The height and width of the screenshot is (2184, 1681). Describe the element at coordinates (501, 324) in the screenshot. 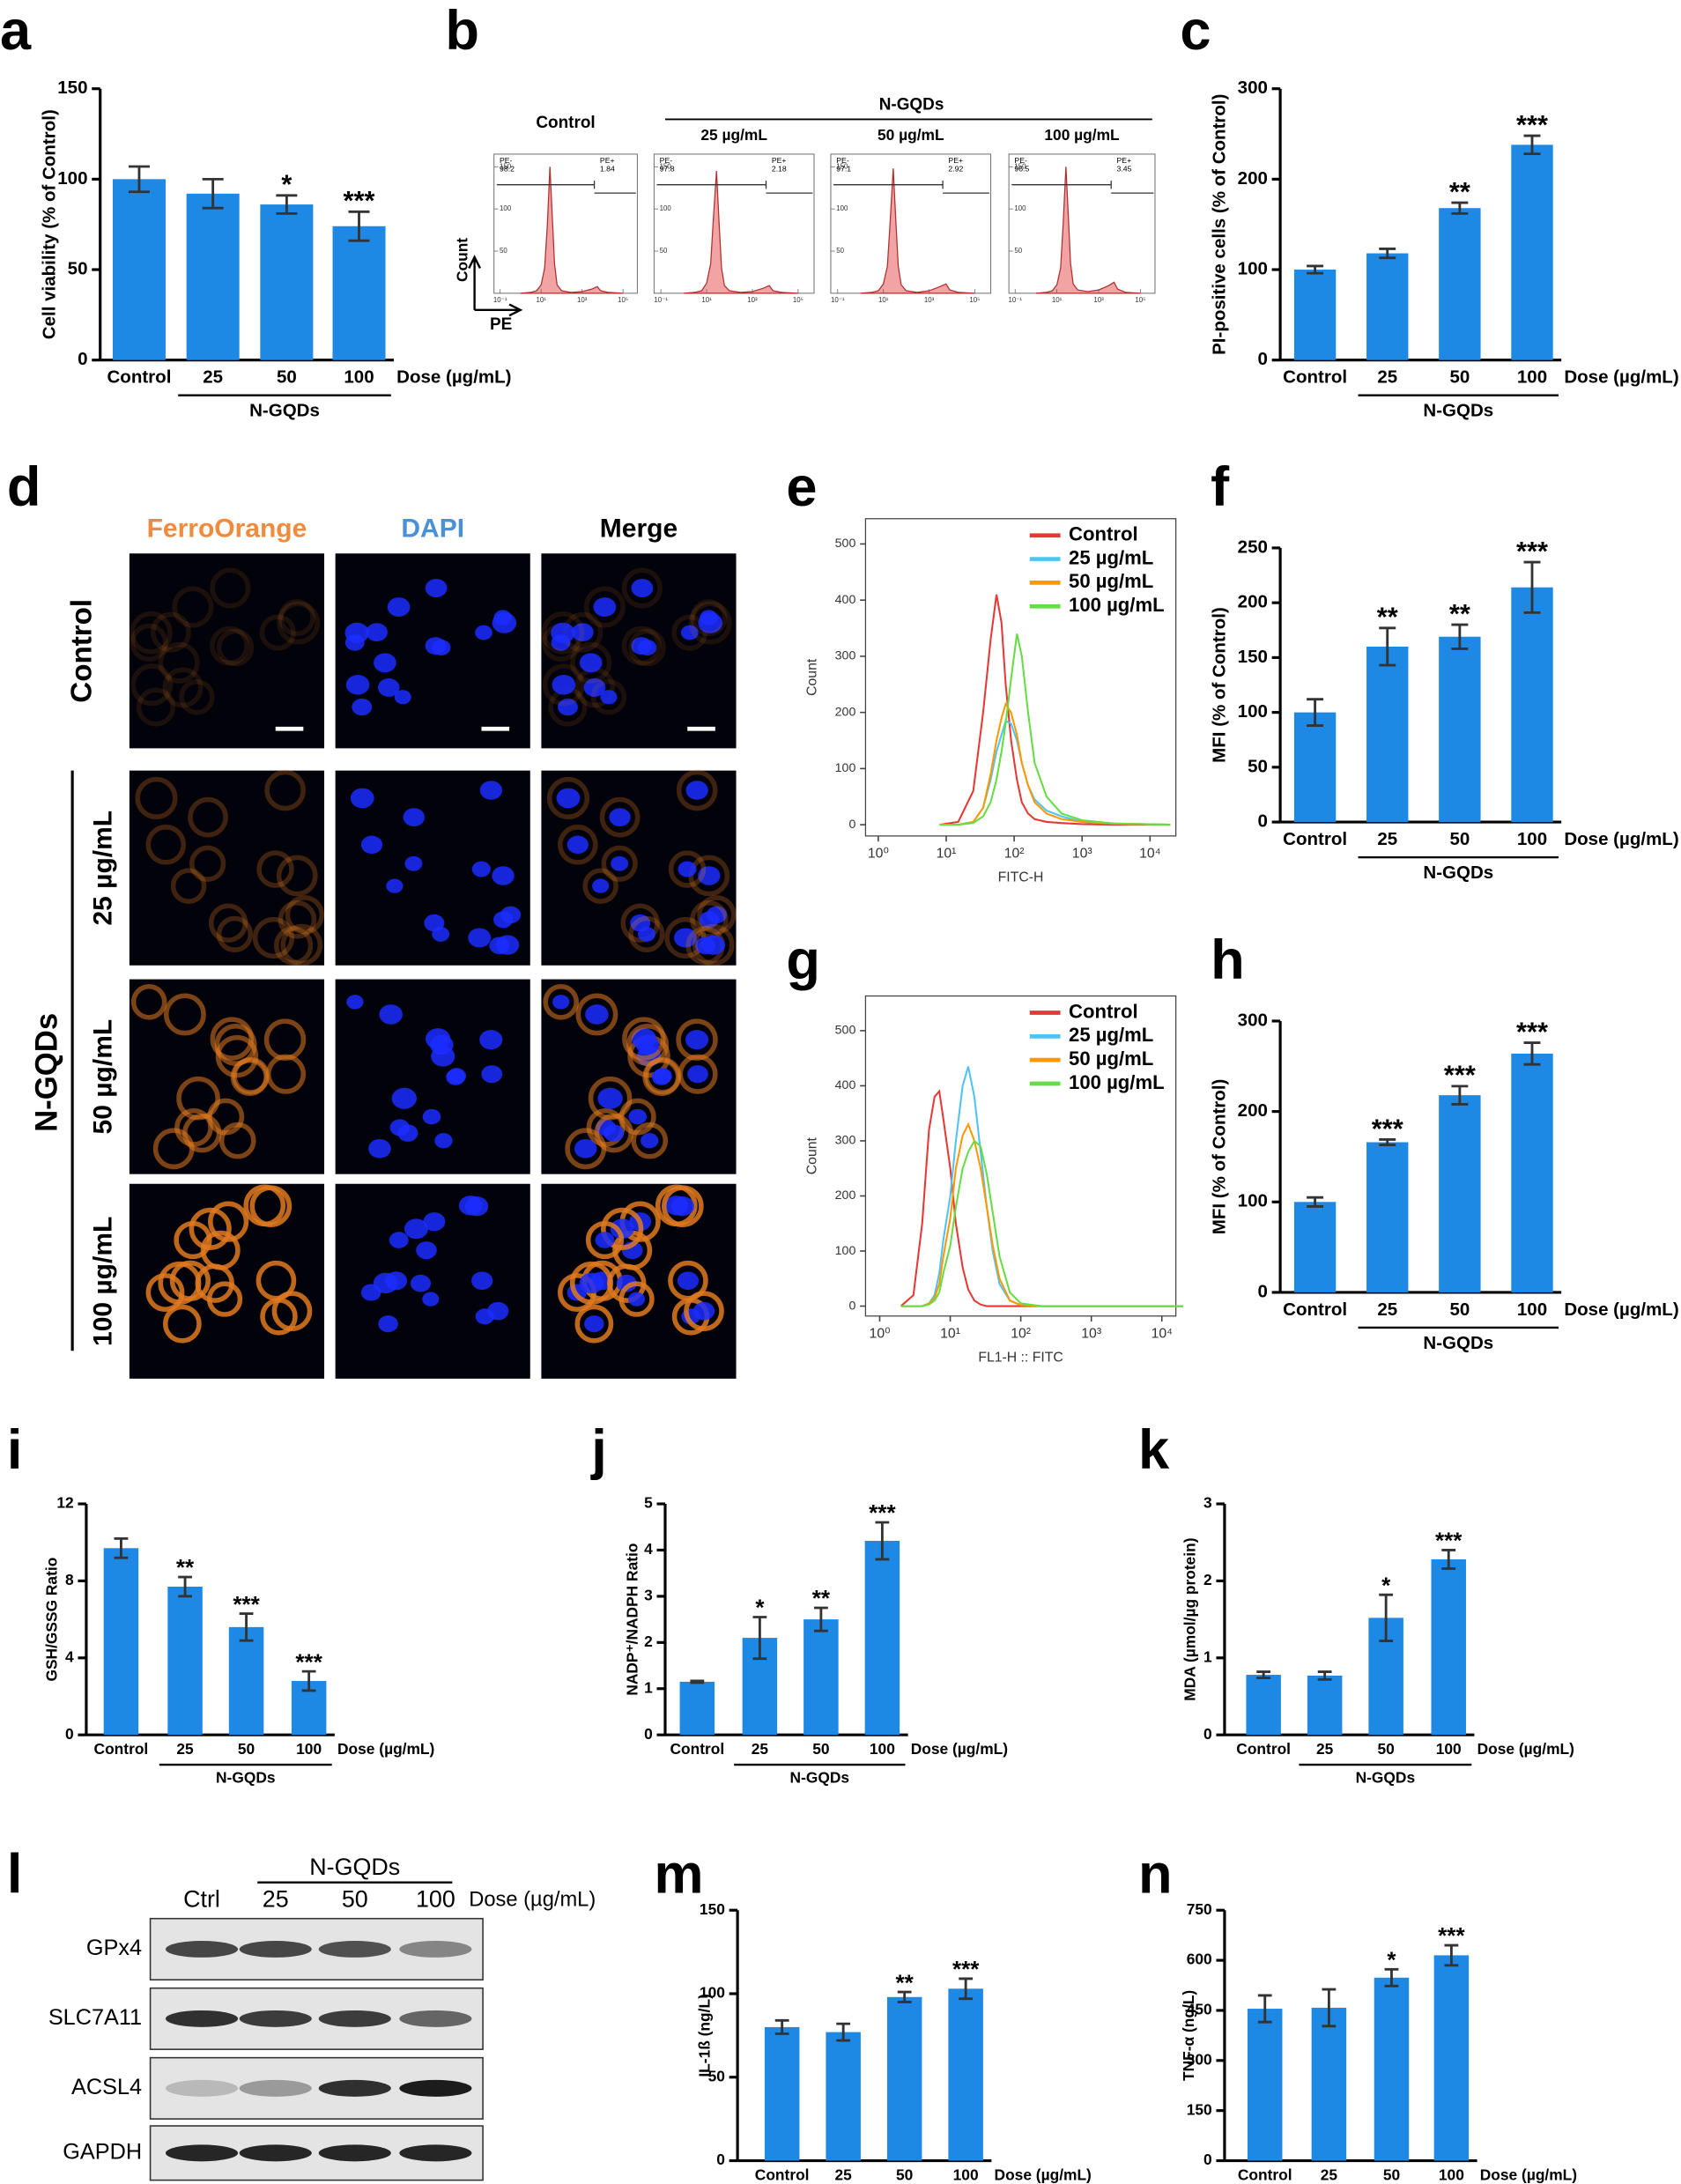

I see `x-axis-label: PE` at that location.